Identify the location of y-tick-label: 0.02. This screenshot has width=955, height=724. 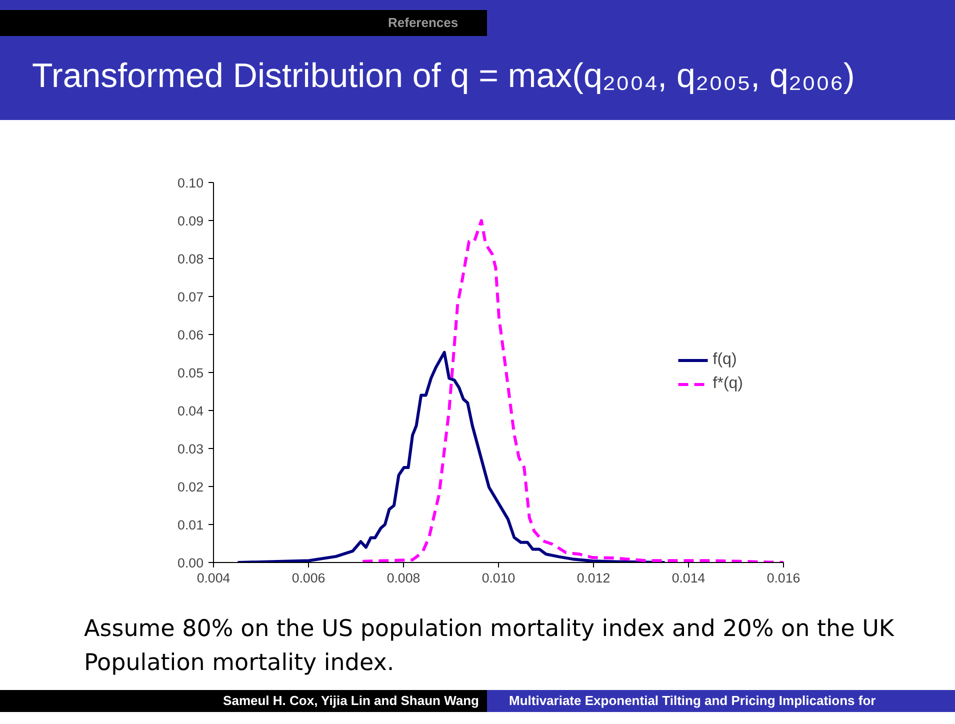
(191, 487).